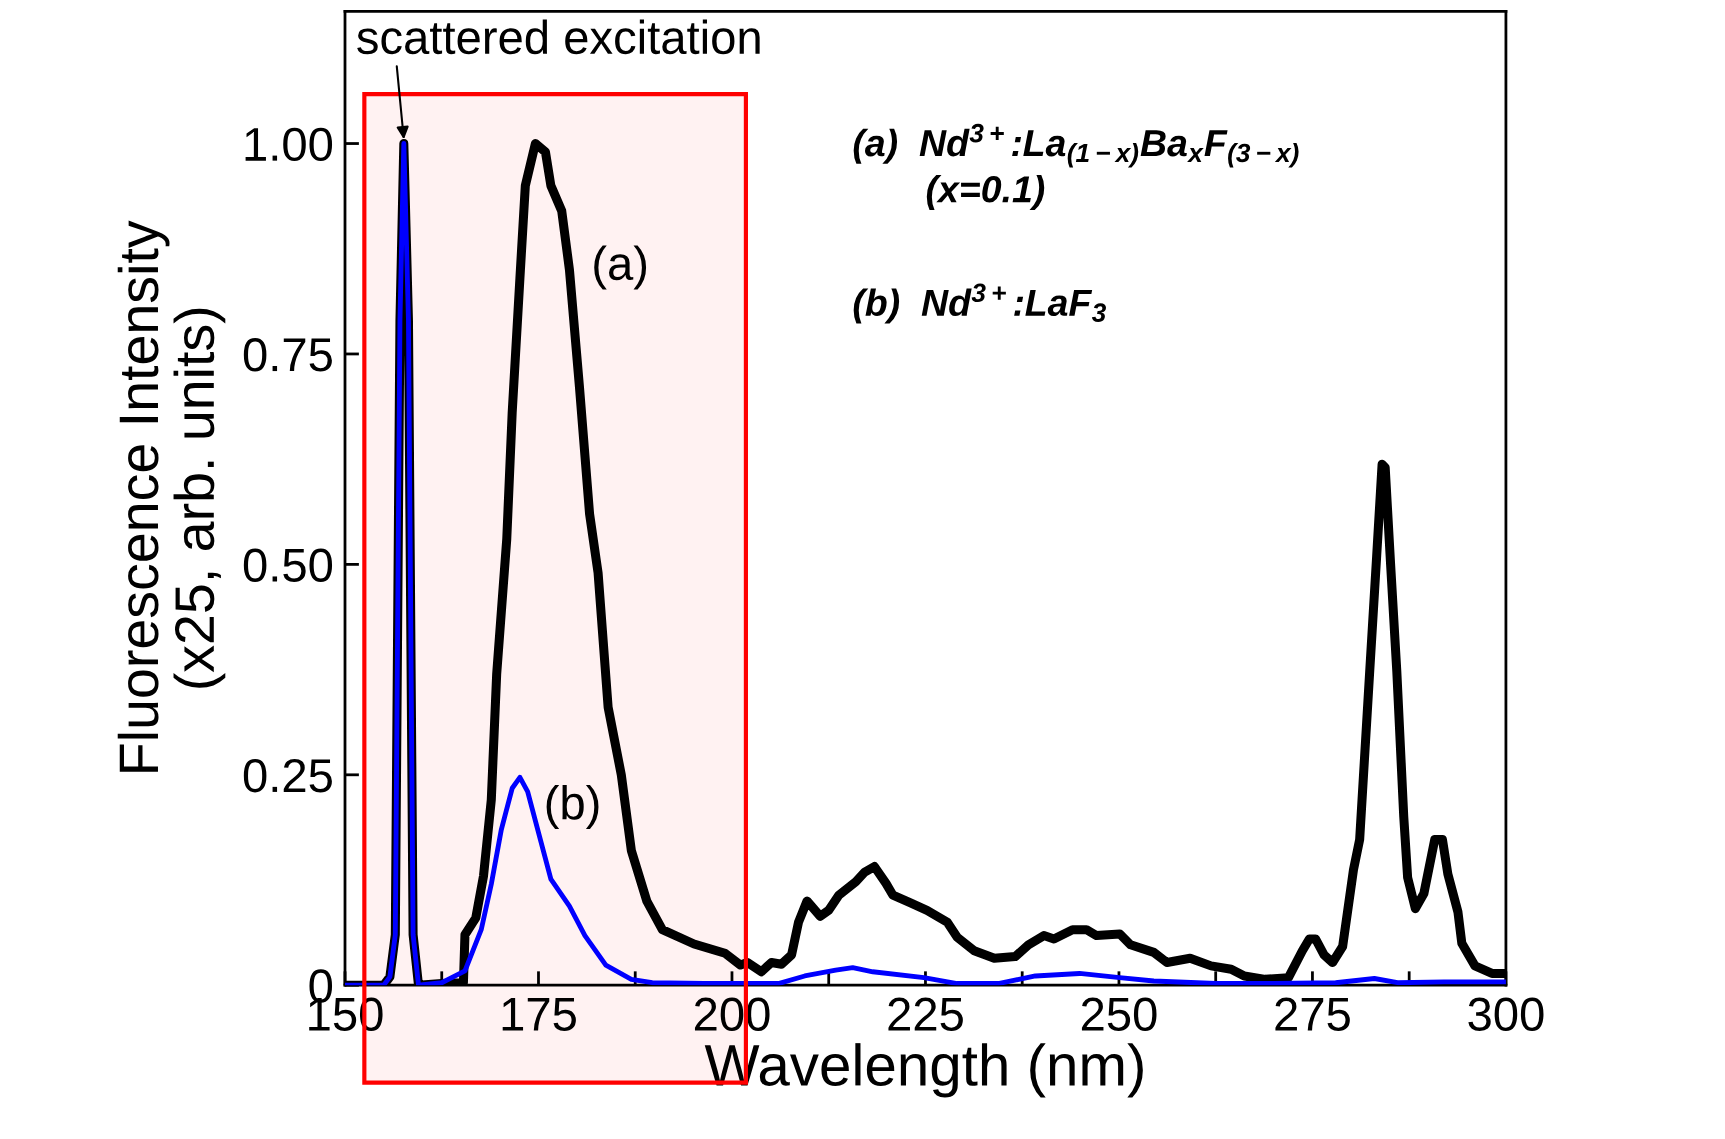 The image size is (1725, 1139). Describe the element at coordinates (288, 565) in the screenshot. I see `y-tick-label: 0.50` at that location.